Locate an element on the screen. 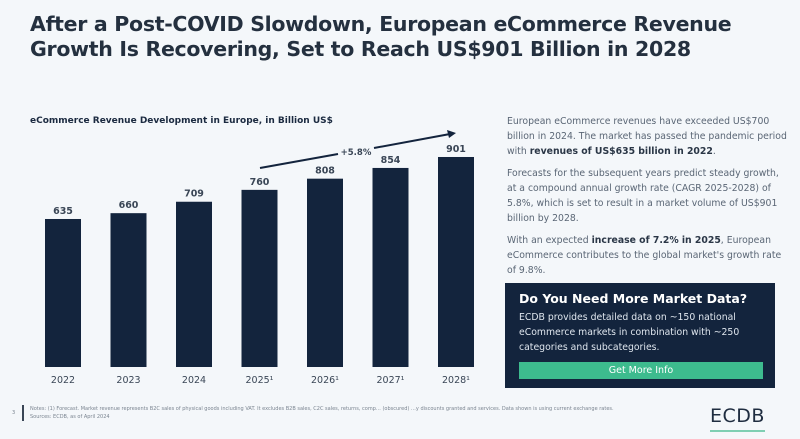  x-tick-label: 2022 is located at coordinates (63, 380).